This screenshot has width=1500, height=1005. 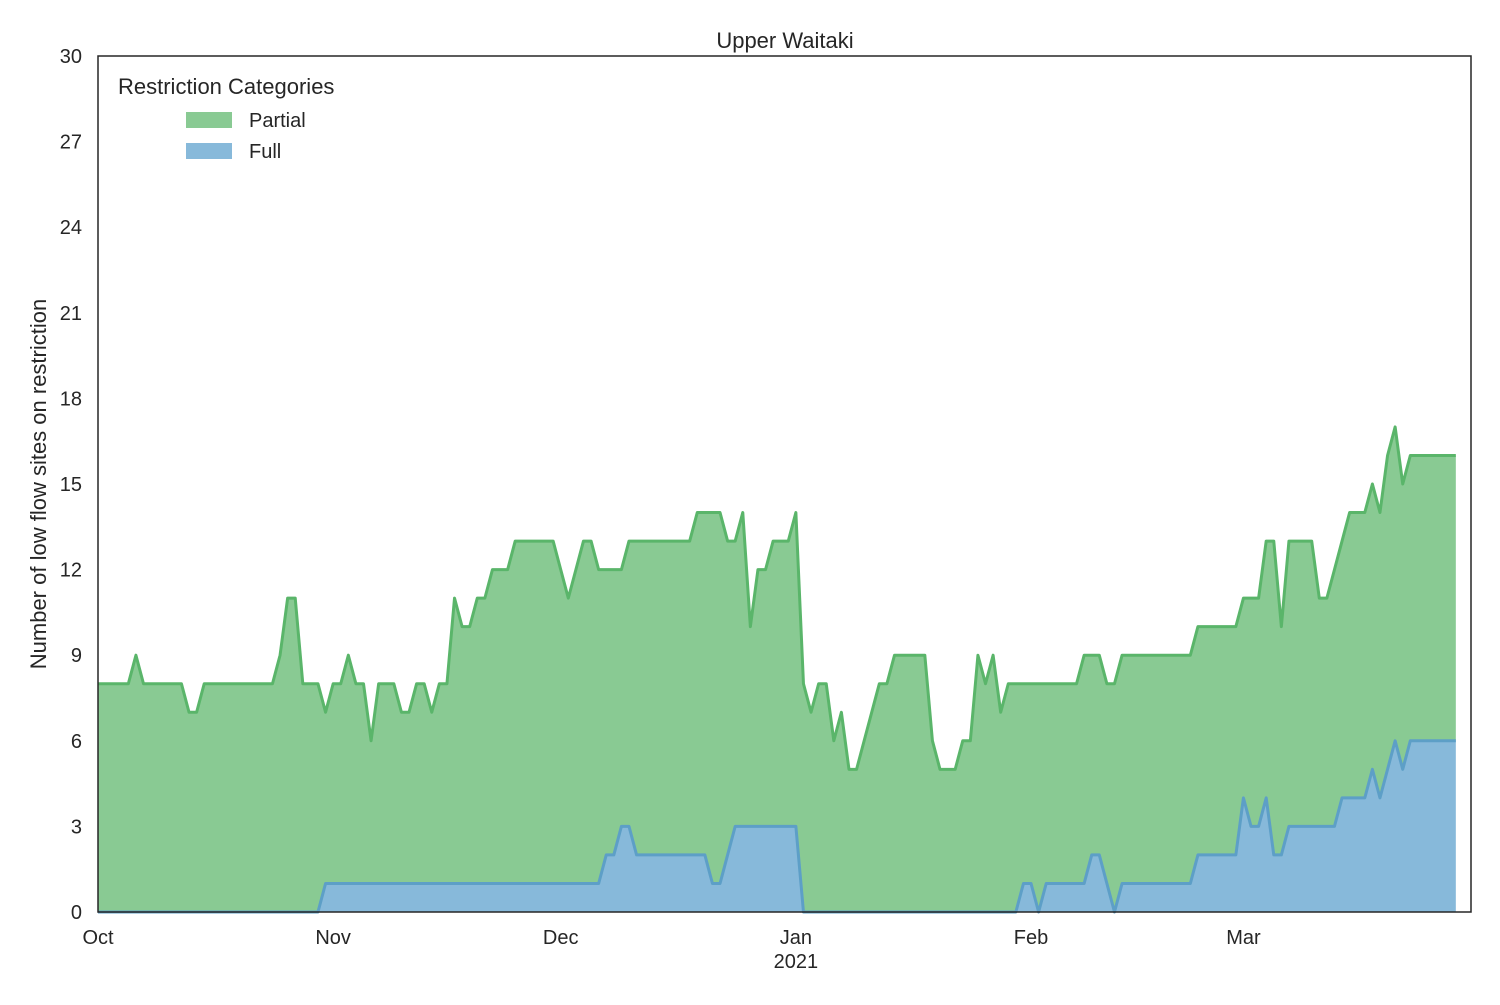 What do you see at coordinates (71, 57) in the screenshot?
I see `y-tick-label: 30` at bounding box center [71, 57].